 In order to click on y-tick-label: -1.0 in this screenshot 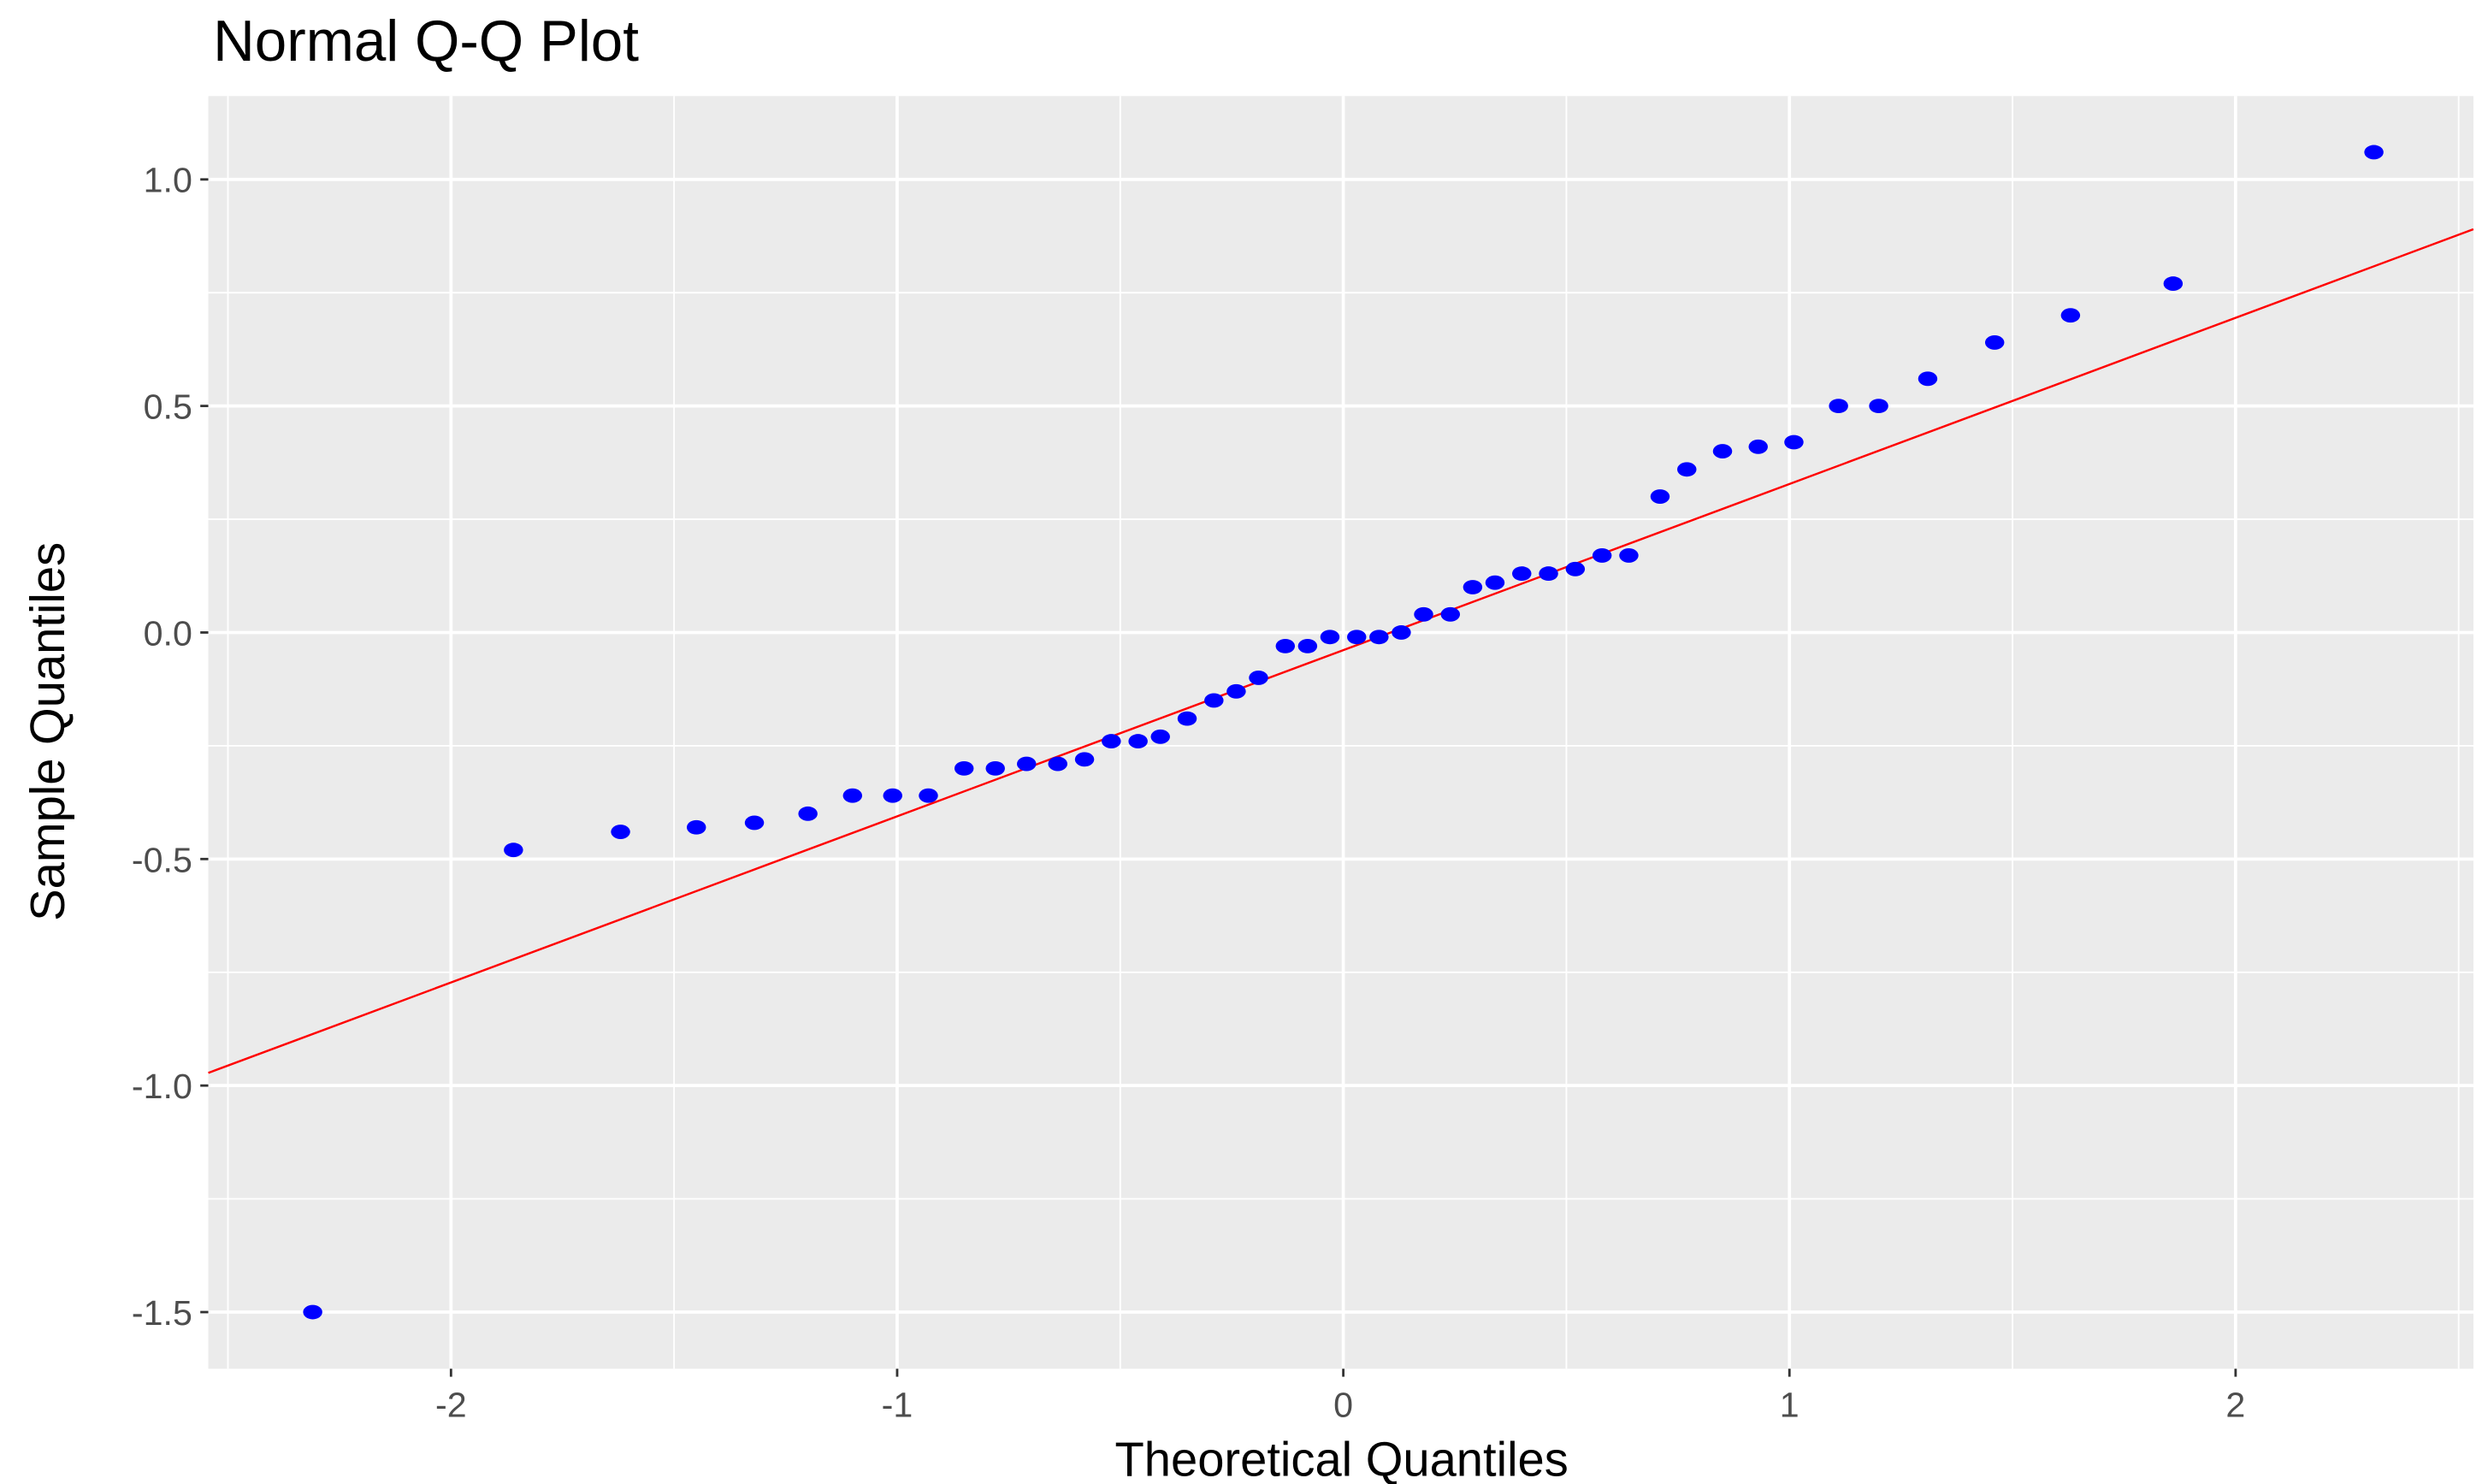, I will do `click(162, 1086)`.